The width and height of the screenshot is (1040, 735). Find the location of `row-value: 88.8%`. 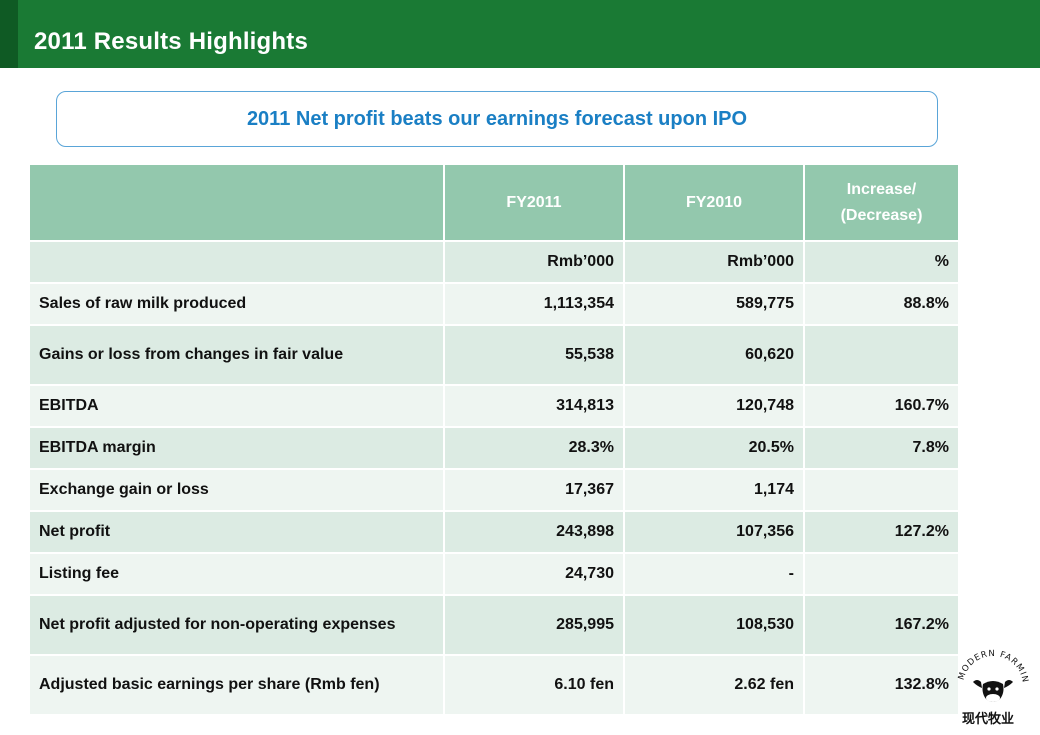

row-value: 88.8% is located at coordinates (882, 305).